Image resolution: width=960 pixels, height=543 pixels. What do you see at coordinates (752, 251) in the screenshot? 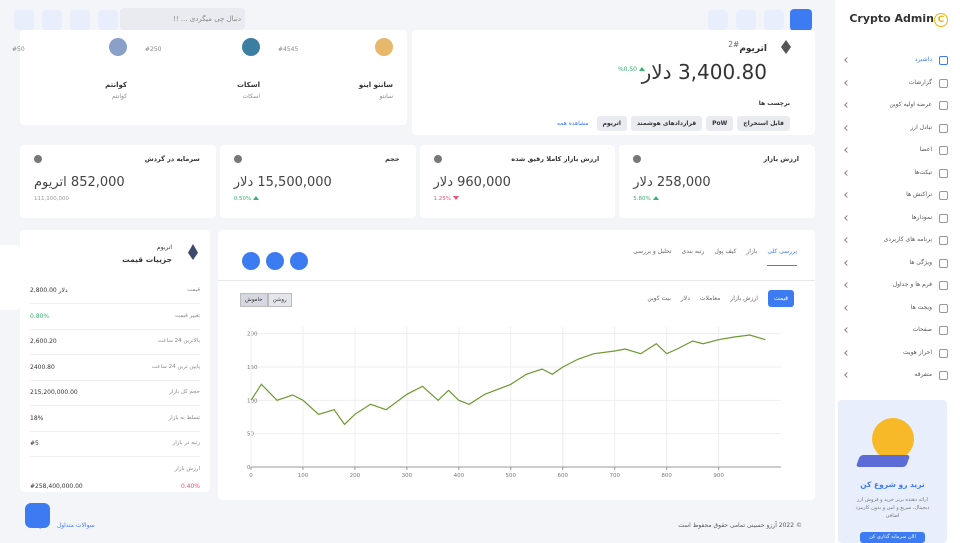
I see `tab: بازار` at bounding box center [752, 251].